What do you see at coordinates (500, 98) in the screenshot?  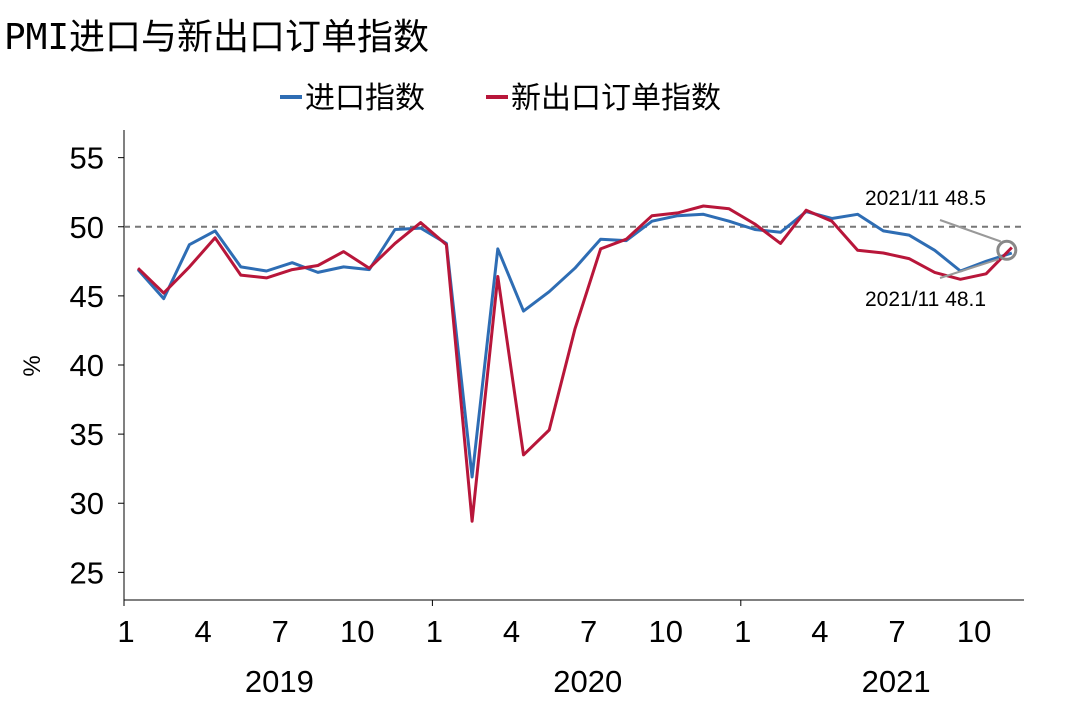 I see `legend: 进口指数 新出口订单指数` at bounding box center [500, 98].